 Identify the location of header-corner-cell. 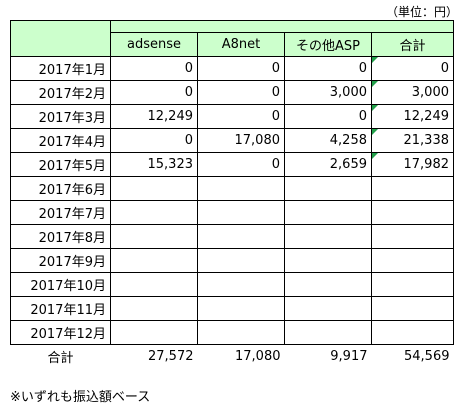
(60, 38).